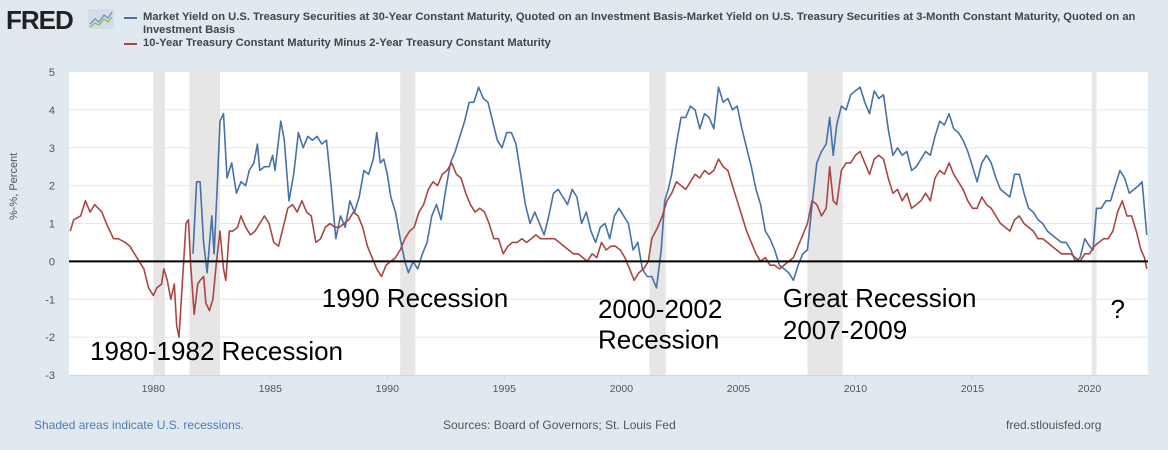 The width and height of the screenshot is (1168, 450). Describe the element at coordinates (880, 298) in the screenshot. I see `annotation-label: Great Recession` at that location.